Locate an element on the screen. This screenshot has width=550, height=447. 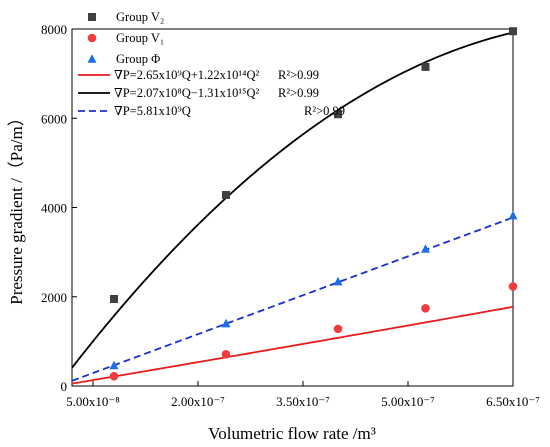
x-axis-title: Volumetric flow rate /m³ is located at coordinates (292, 433).